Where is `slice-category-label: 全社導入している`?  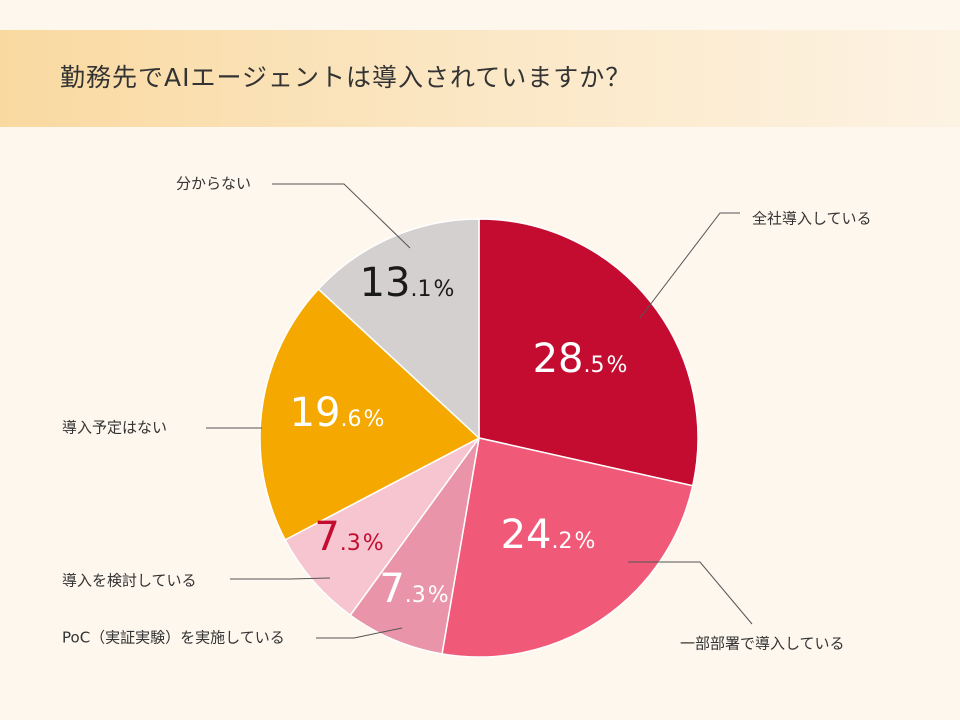 slice-category-label: 全社導入している is located at coordinates (812, 219).